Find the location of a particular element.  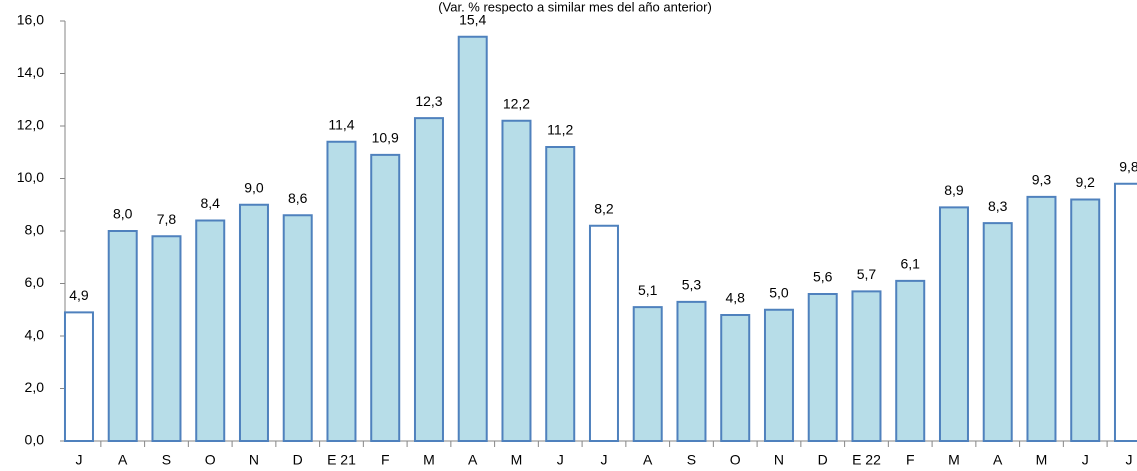

y-tick-label: 4,0 is located at coordinates (35, 335).